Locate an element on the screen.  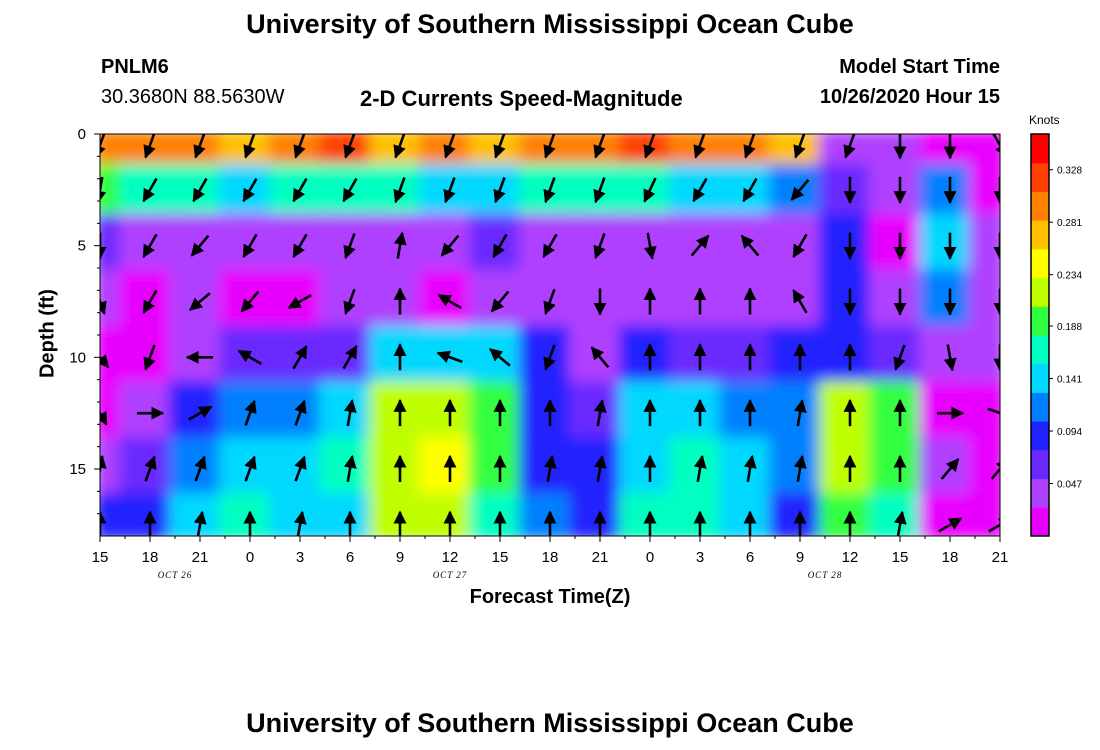
x-tick-label: 18 is located at coordinates (950, 557).